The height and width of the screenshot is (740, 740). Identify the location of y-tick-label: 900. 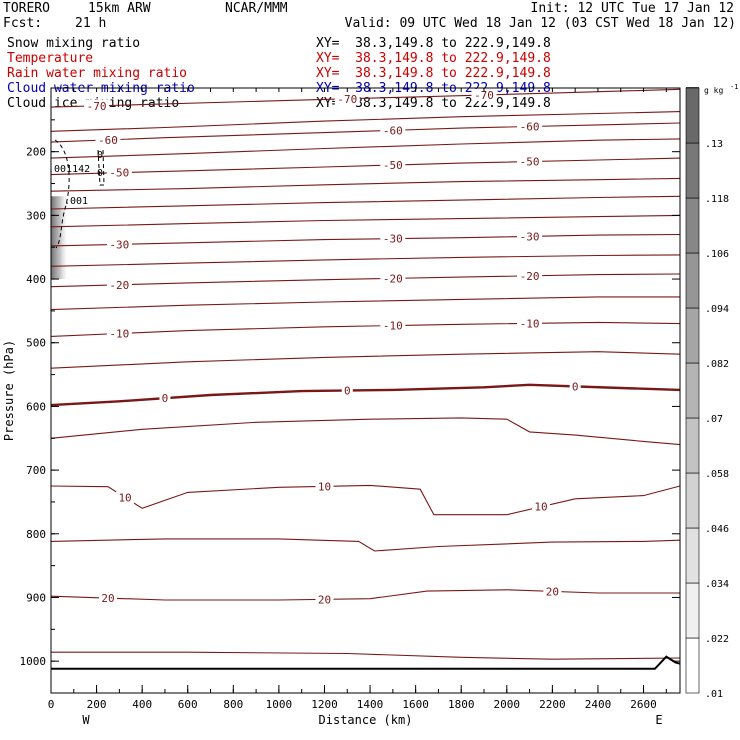
(36, 597).